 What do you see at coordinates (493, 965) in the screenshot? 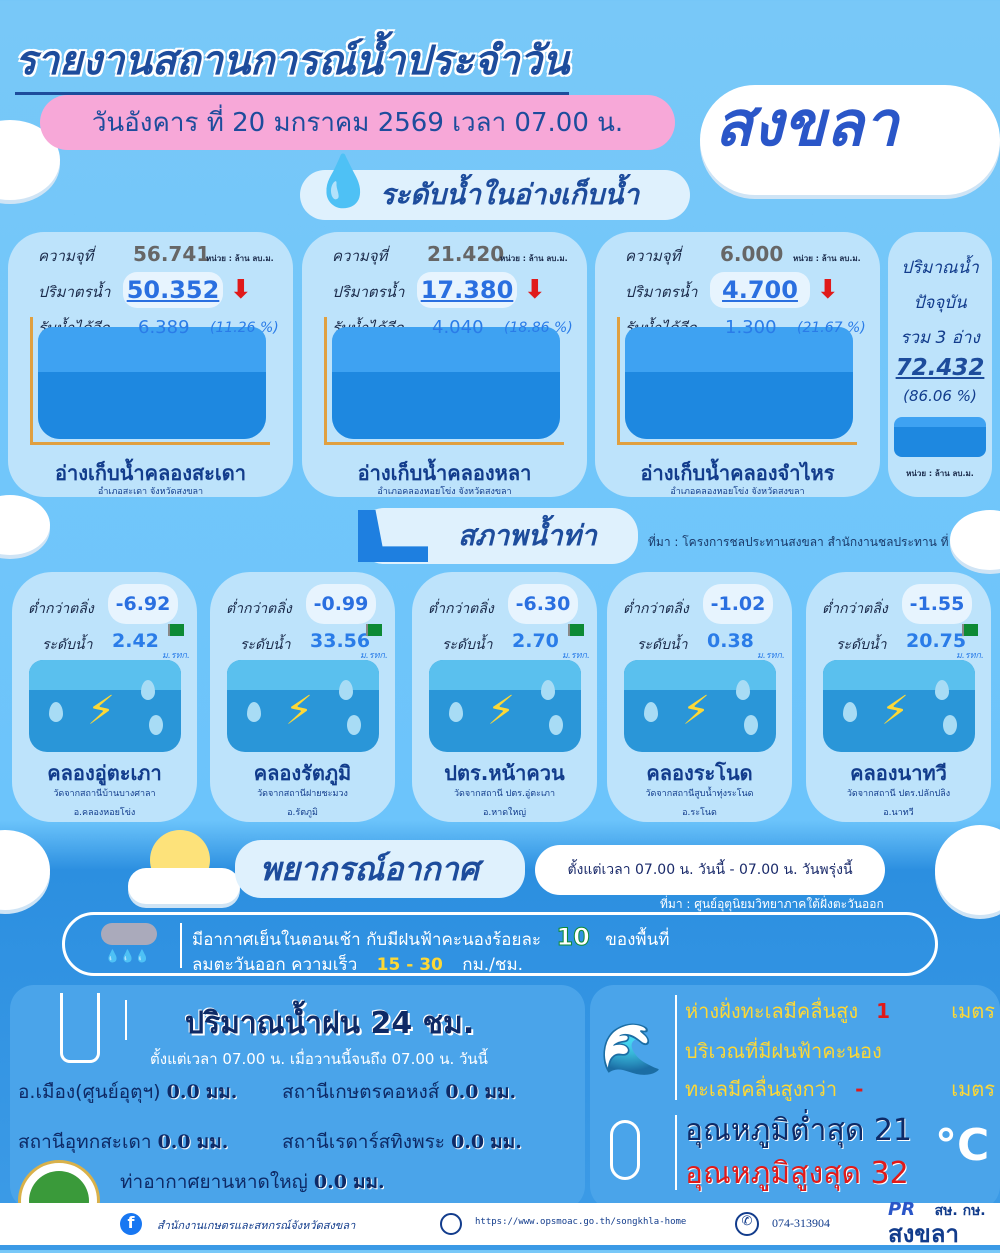
I see `forecast-text: กม./ชม.` at bounding box center [493, 965].